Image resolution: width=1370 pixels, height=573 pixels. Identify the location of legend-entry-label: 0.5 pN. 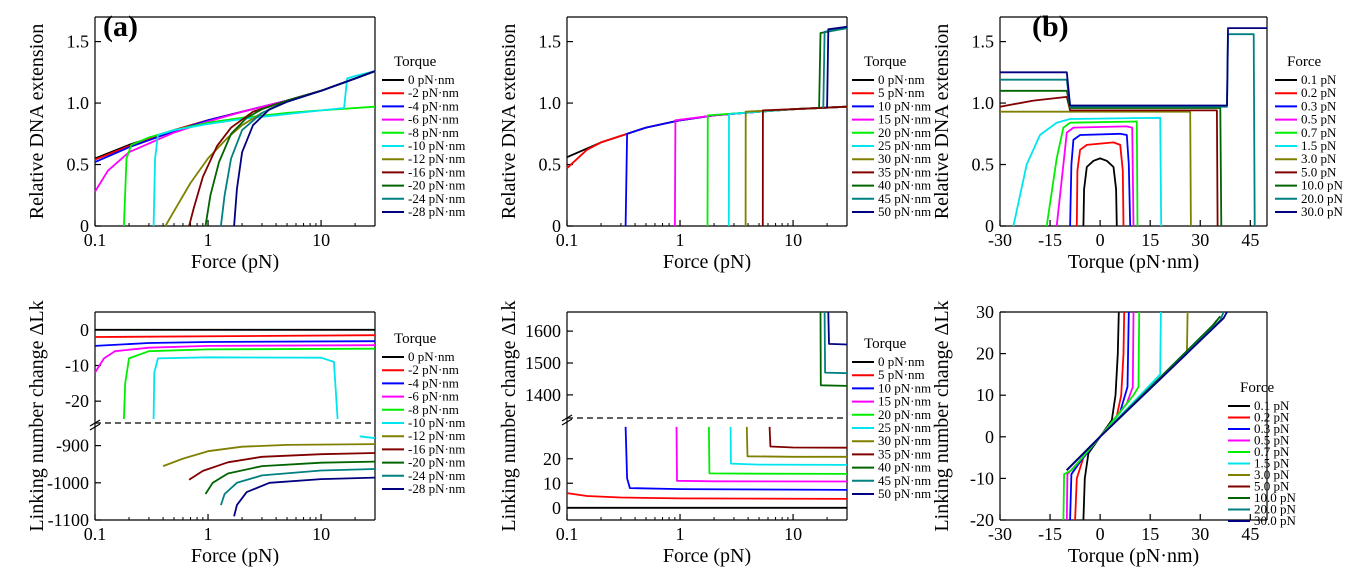
(1319, 119).